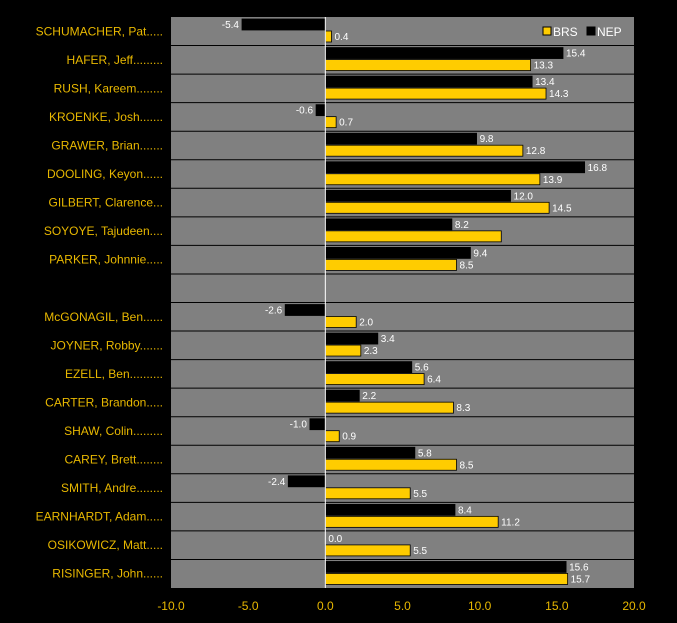 This screenshot has height=623, width=677. What do you see at coordinates (634, 606) in the screenshot?
I see `x-tick-label: 20.0` at bounding box center [634, 606].